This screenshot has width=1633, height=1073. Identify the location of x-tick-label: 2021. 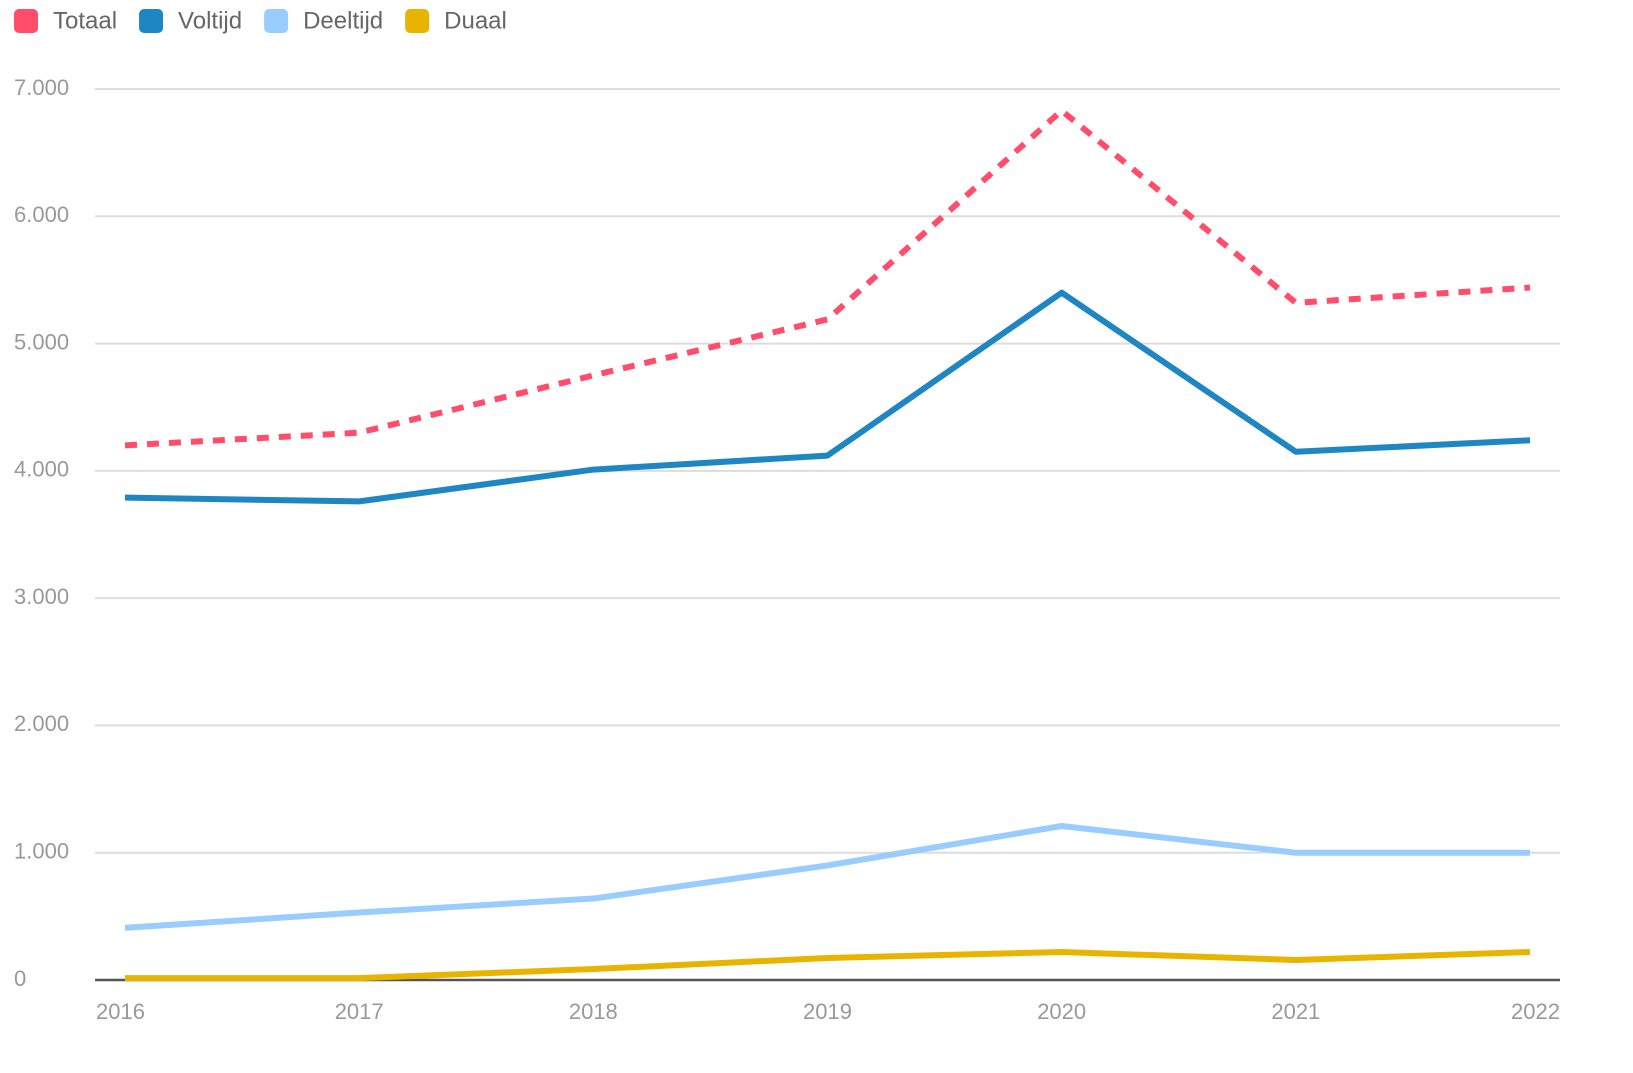
(1295, 1011).